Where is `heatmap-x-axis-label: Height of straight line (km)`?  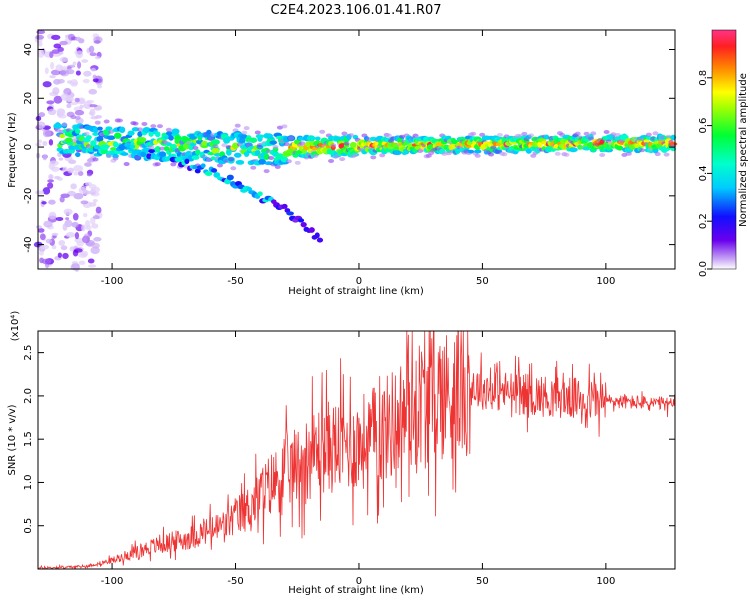 heatmap-x-axis-label: Height of straight line (km) is located at coordinates (356, 291).